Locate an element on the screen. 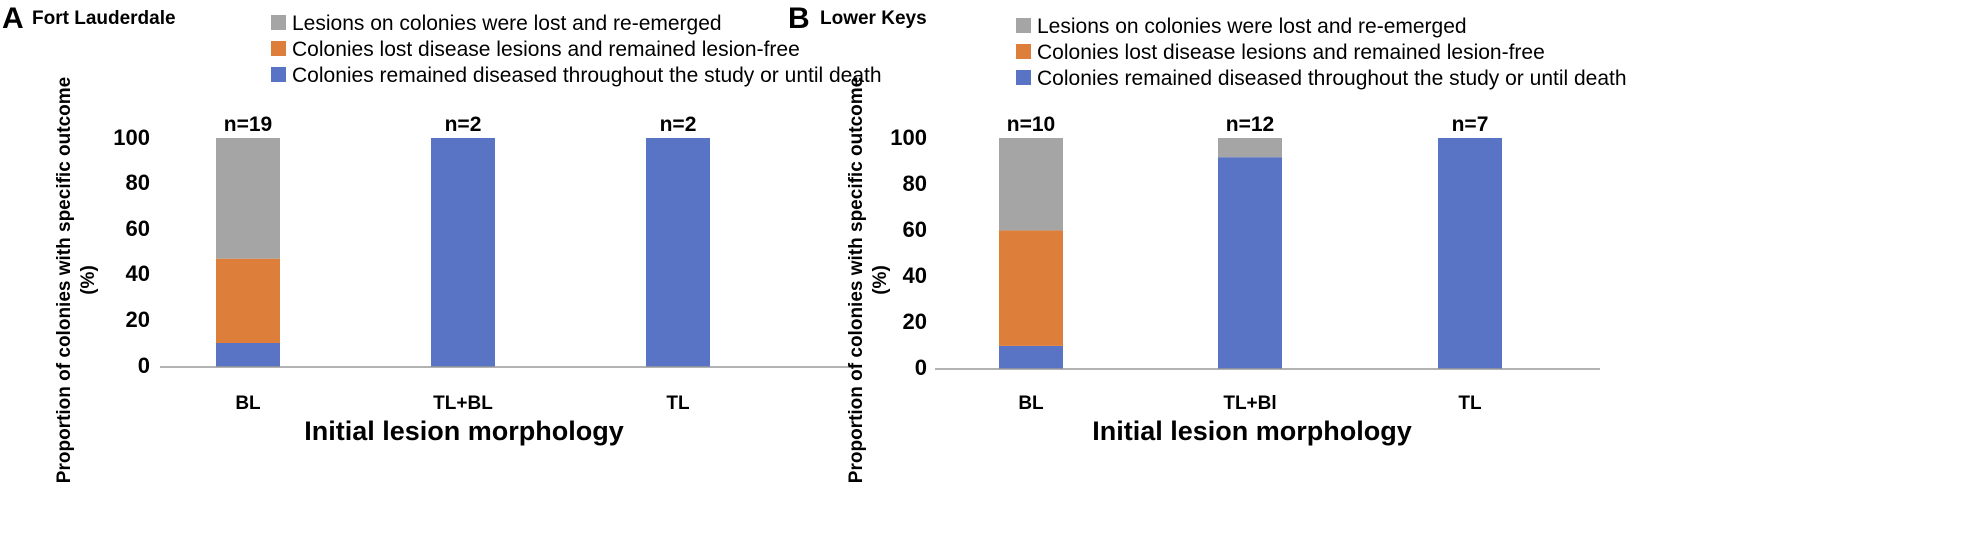  panel-a-xtick-tl: TL is located at coordinates (678, 403).